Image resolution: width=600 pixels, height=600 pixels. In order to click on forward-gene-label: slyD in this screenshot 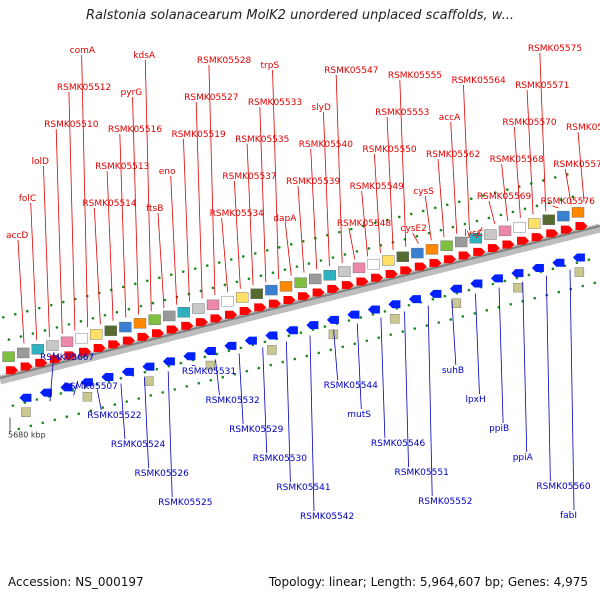, I will do `click(321, 185)`.